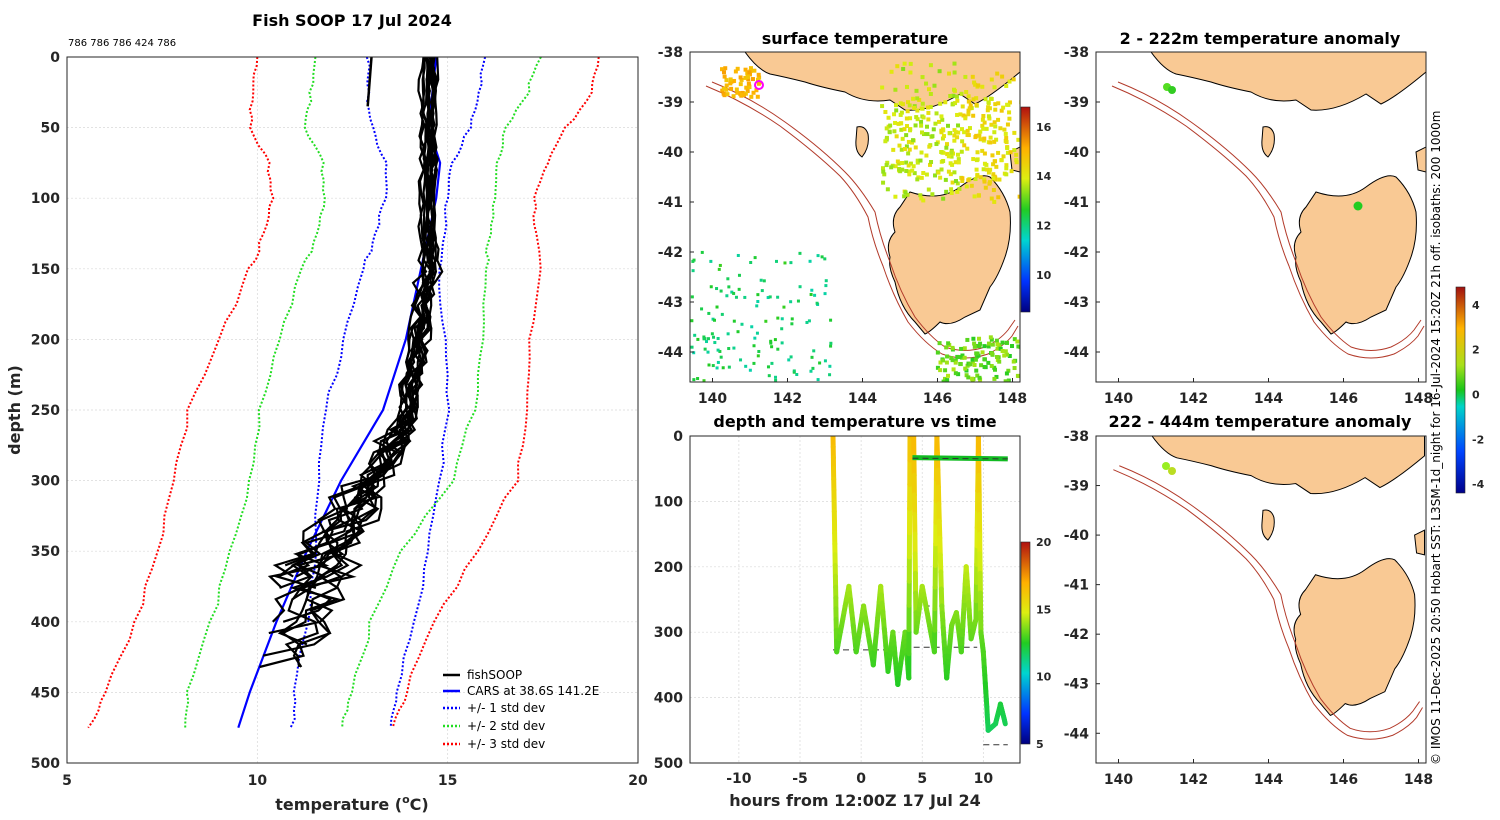 This screenshot has width=1500, height=820. I want to click on sst-title: surface temperature, so click(855, 38).